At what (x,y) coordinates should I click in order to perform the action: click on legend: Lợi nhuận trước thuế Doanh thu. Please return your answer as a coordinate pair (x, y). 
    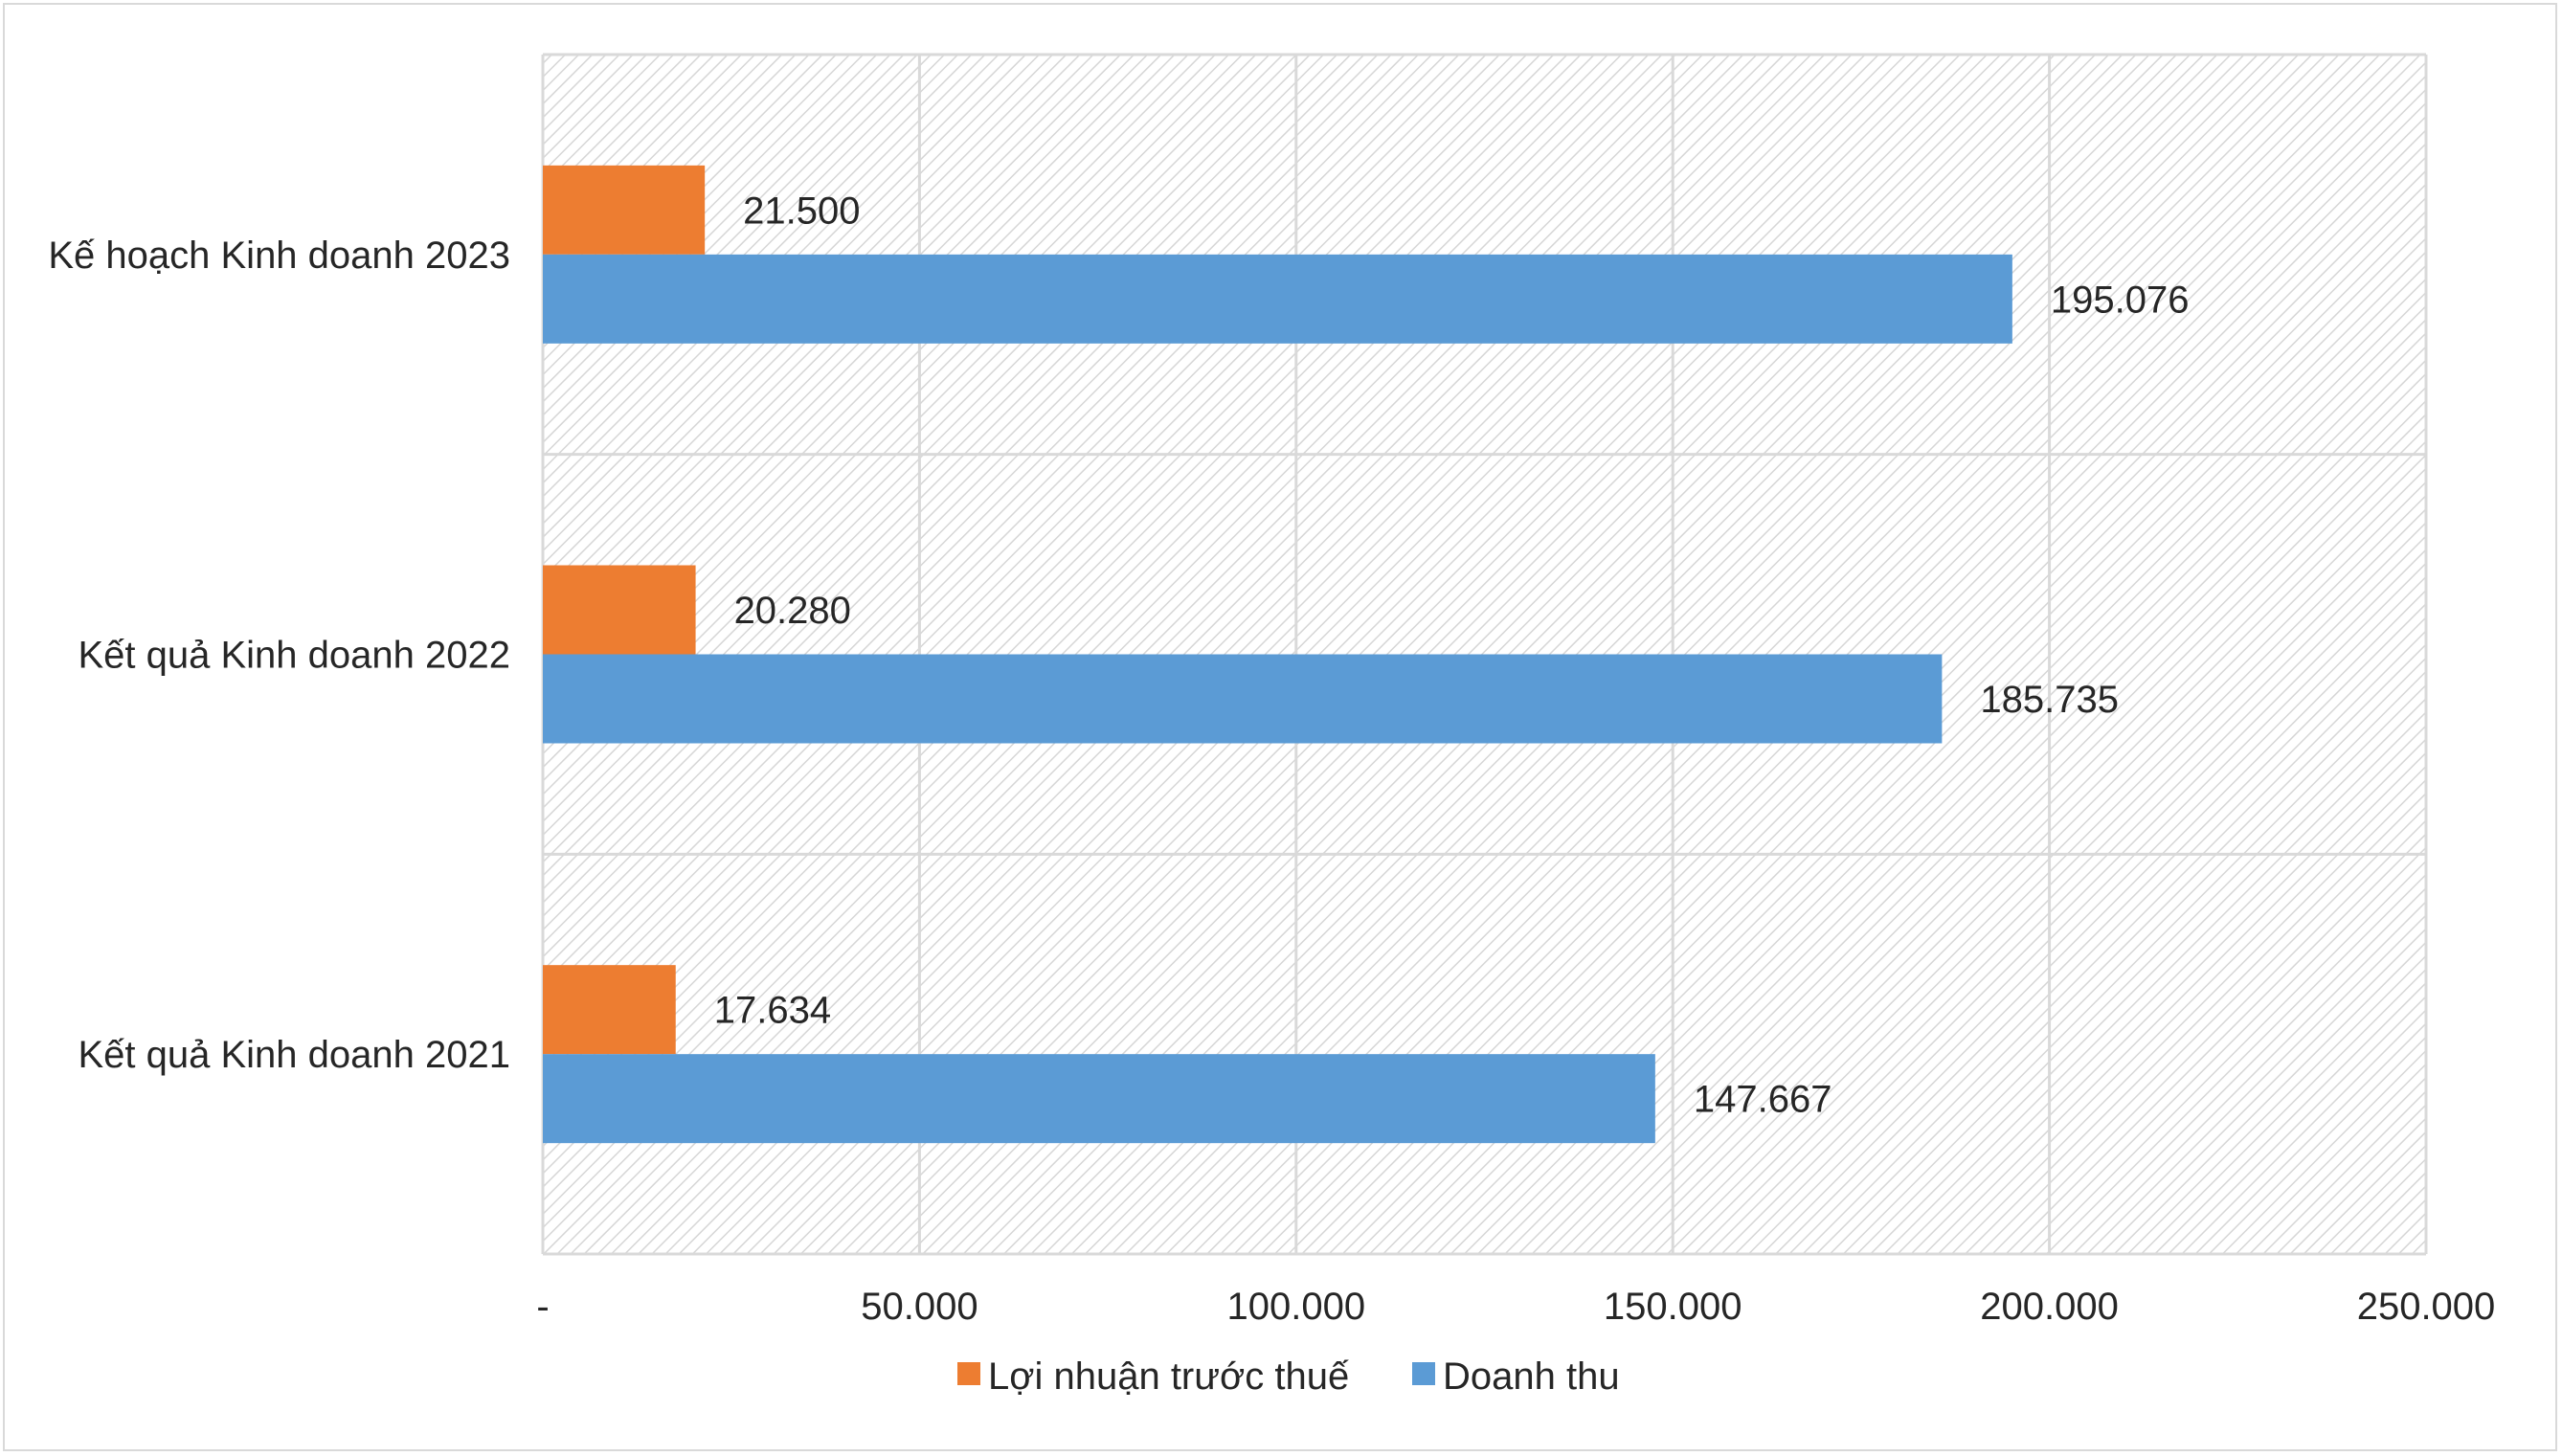
    Looking at the image, I should click on (1288, 1376).